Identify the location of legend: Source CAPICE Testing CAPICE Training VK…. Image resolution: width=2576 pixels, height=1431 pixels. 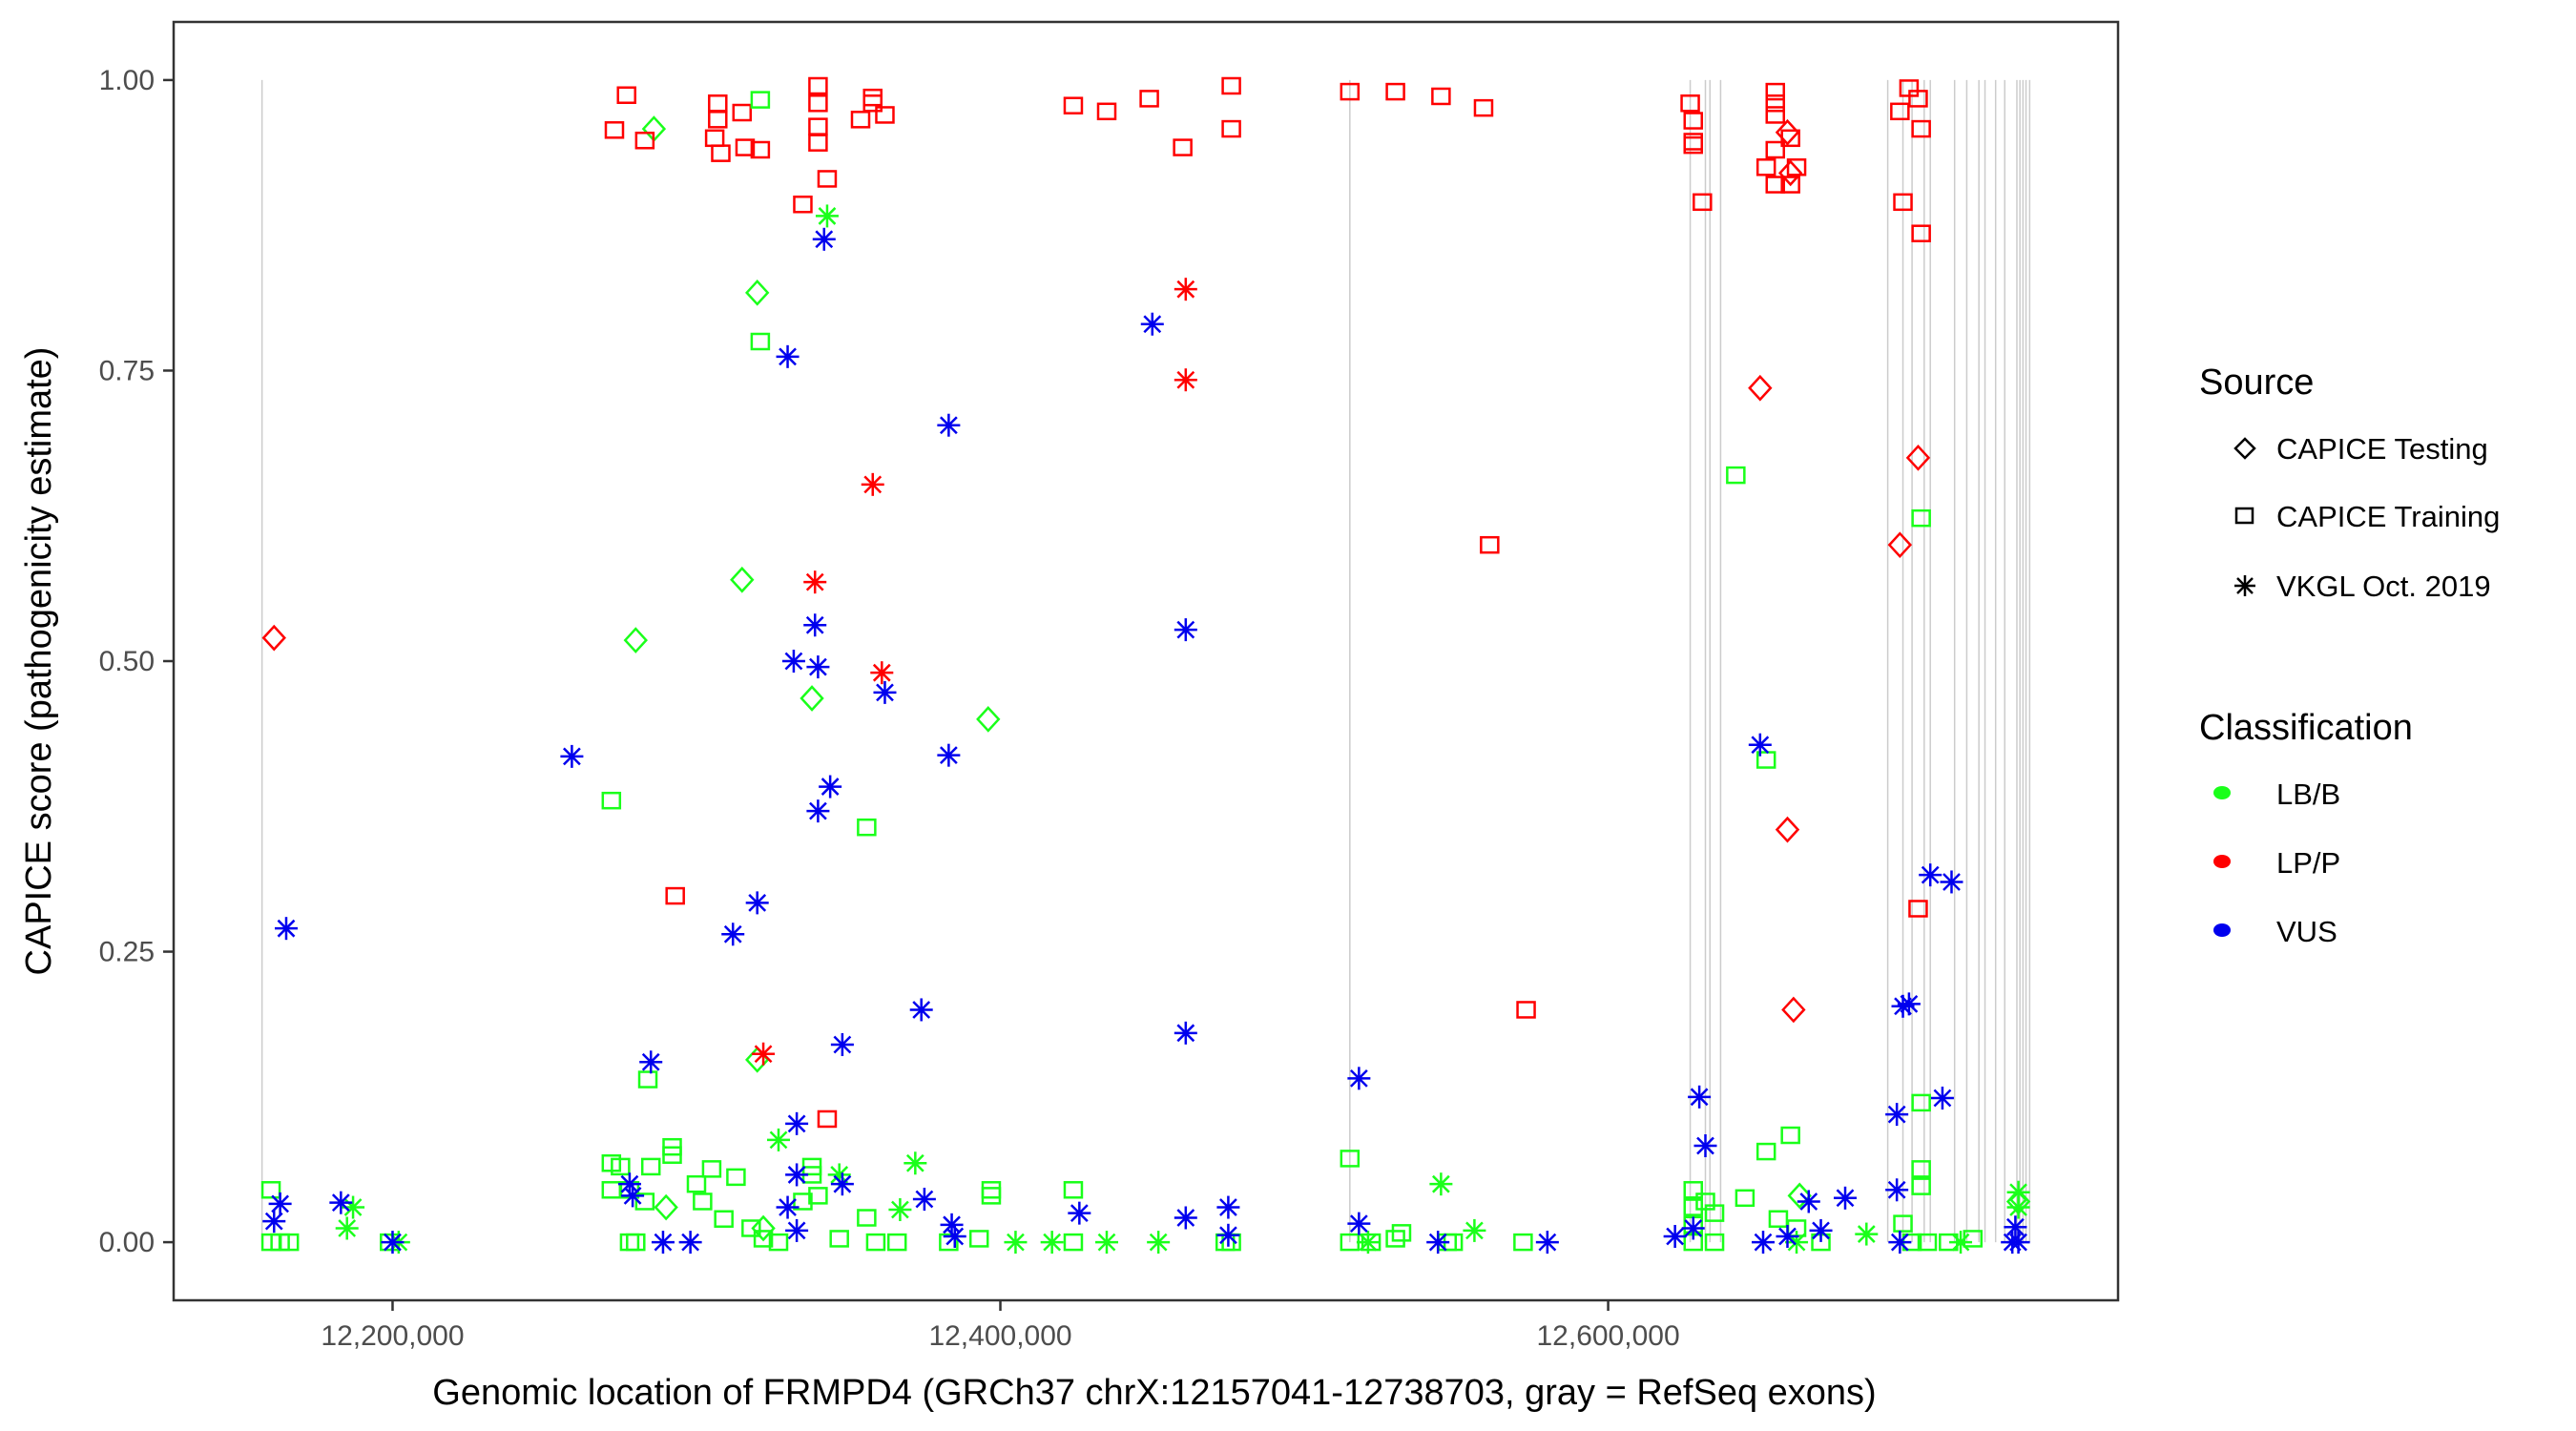
(2349, 655).